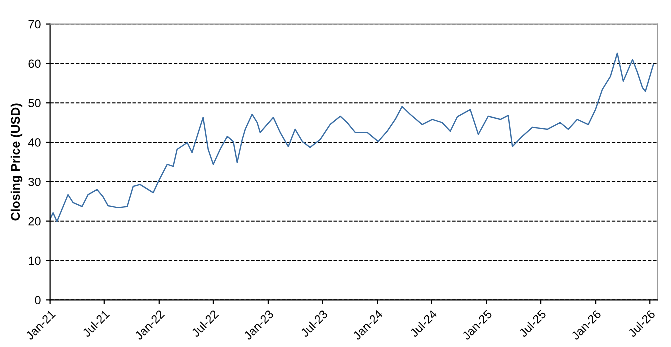 The height and width of the screenshot is (347, 671). Describe the element at coordinates (34, 221) in the screenshot. I see `y-tick-label: 20` at that location.